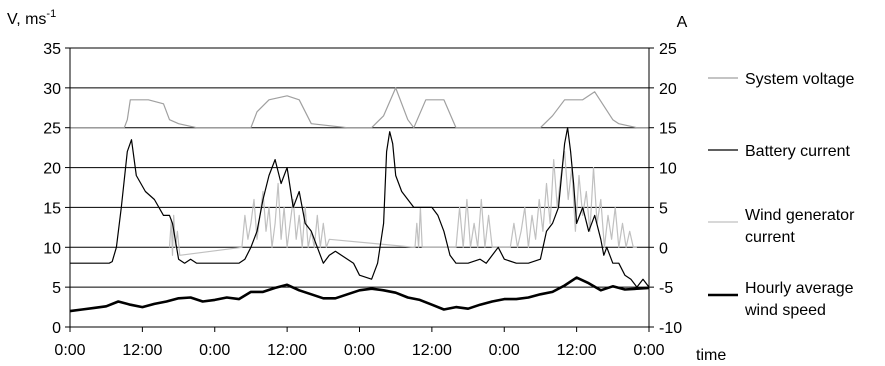 The width and height of the screenshot is (885, 366). What do you see at coordinates (670, 328) in the screenshot?
I see `right-tick-label: -10` at bounding box center [670, 328].